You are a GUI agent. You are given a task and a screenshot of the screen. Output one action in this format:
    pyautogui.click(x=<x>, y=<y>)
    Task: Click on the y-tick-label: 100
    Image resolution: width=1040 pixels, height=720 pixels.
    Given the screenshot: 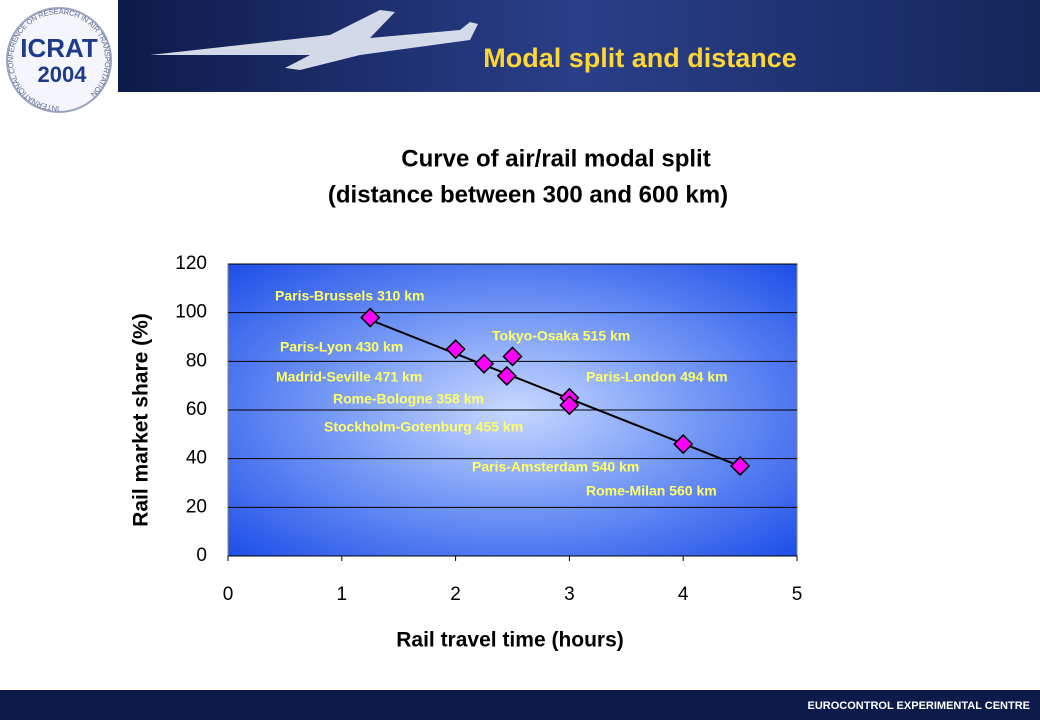 What is the action you would take?
    pyautogui.click(x=191, y=312)
    